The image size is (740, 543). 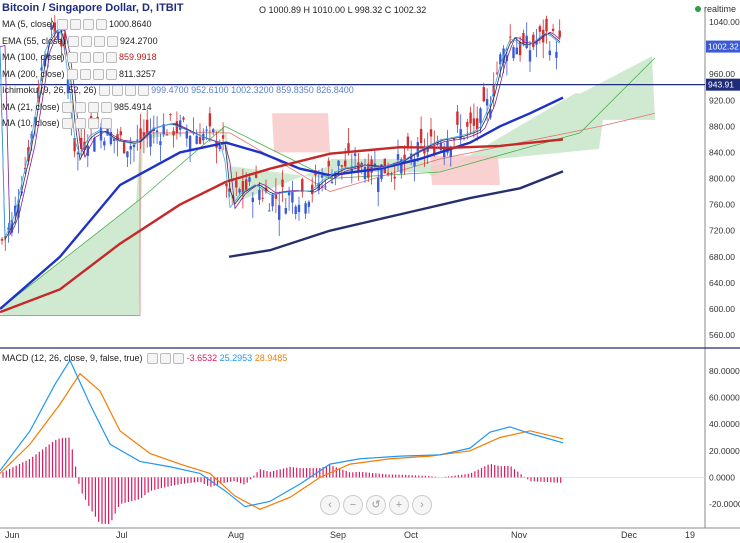 I want to click on scroll-left-button: ‹, so click(x=330, y=505).